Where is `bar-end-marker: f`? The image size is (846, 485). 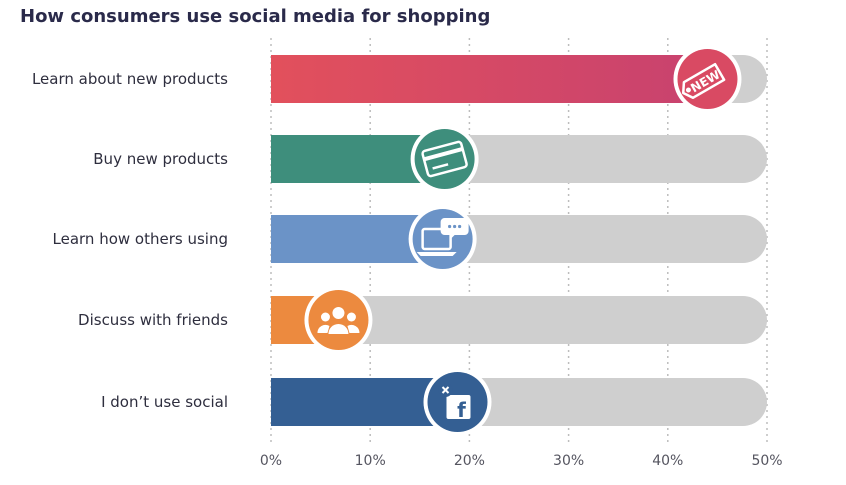 bar-end-marker: f is located at coordinates (457, 402).